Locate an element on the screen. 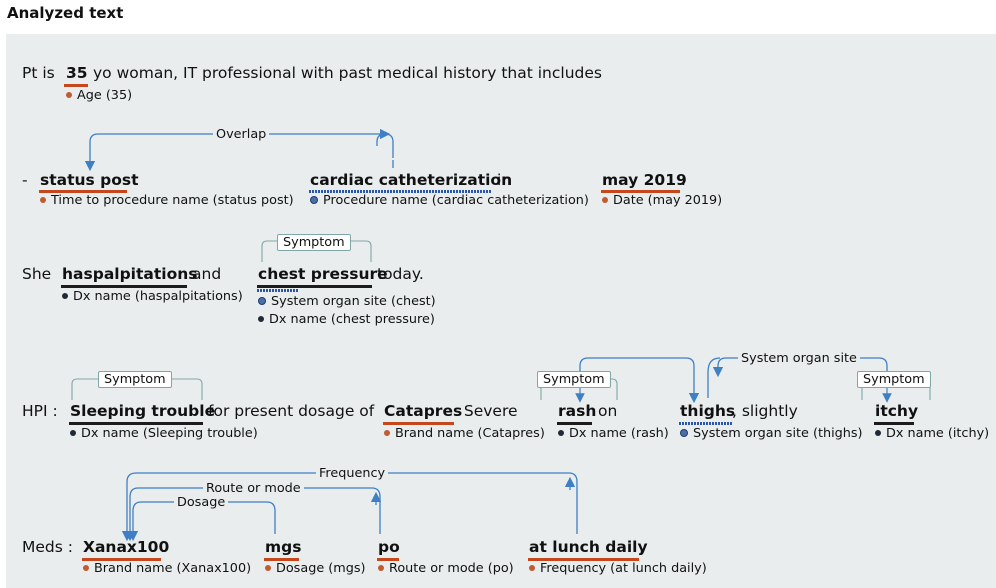  text-hpi: HPI : is located at coordinates (40, 411).